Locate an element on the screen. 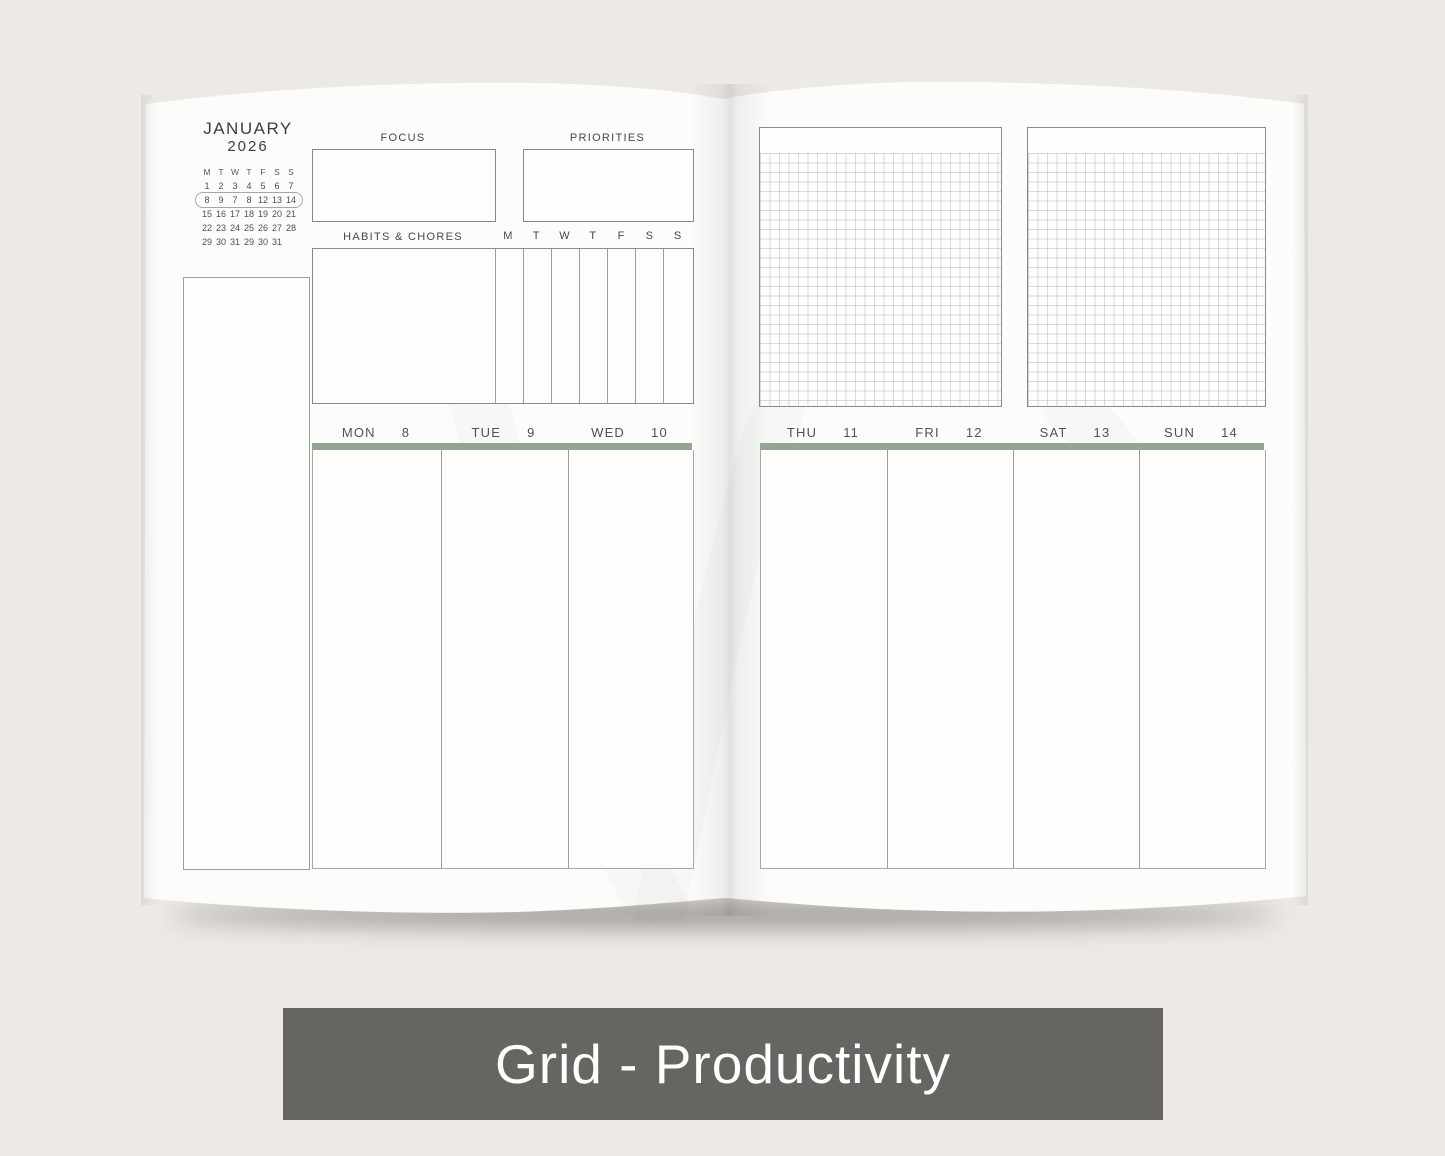 The width and height of the screenshot is (1445, 1156). calendar-day-cell: 16 is located at coordinates (220, 214).